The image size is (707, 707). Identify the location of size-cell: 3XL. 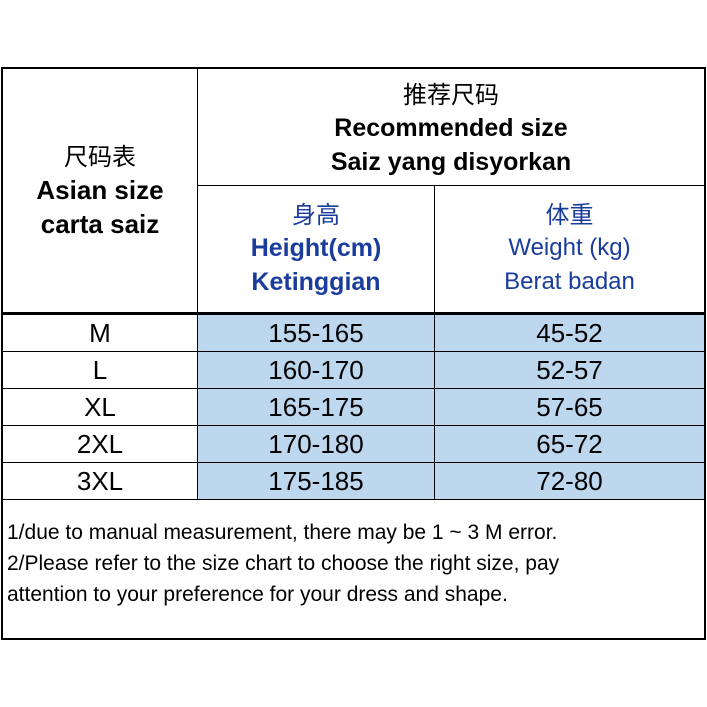
(100, 480).